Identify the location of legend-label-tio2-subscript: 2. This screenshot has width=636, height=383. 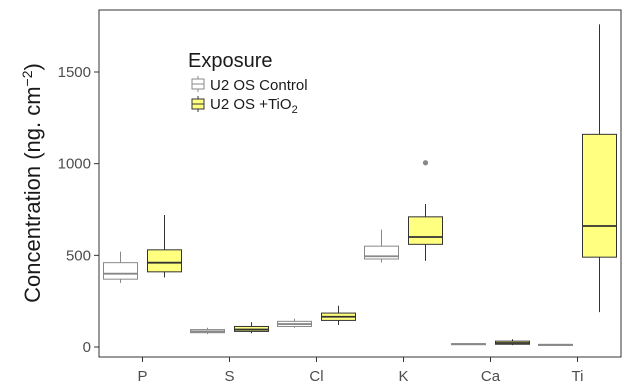
(295, 110).